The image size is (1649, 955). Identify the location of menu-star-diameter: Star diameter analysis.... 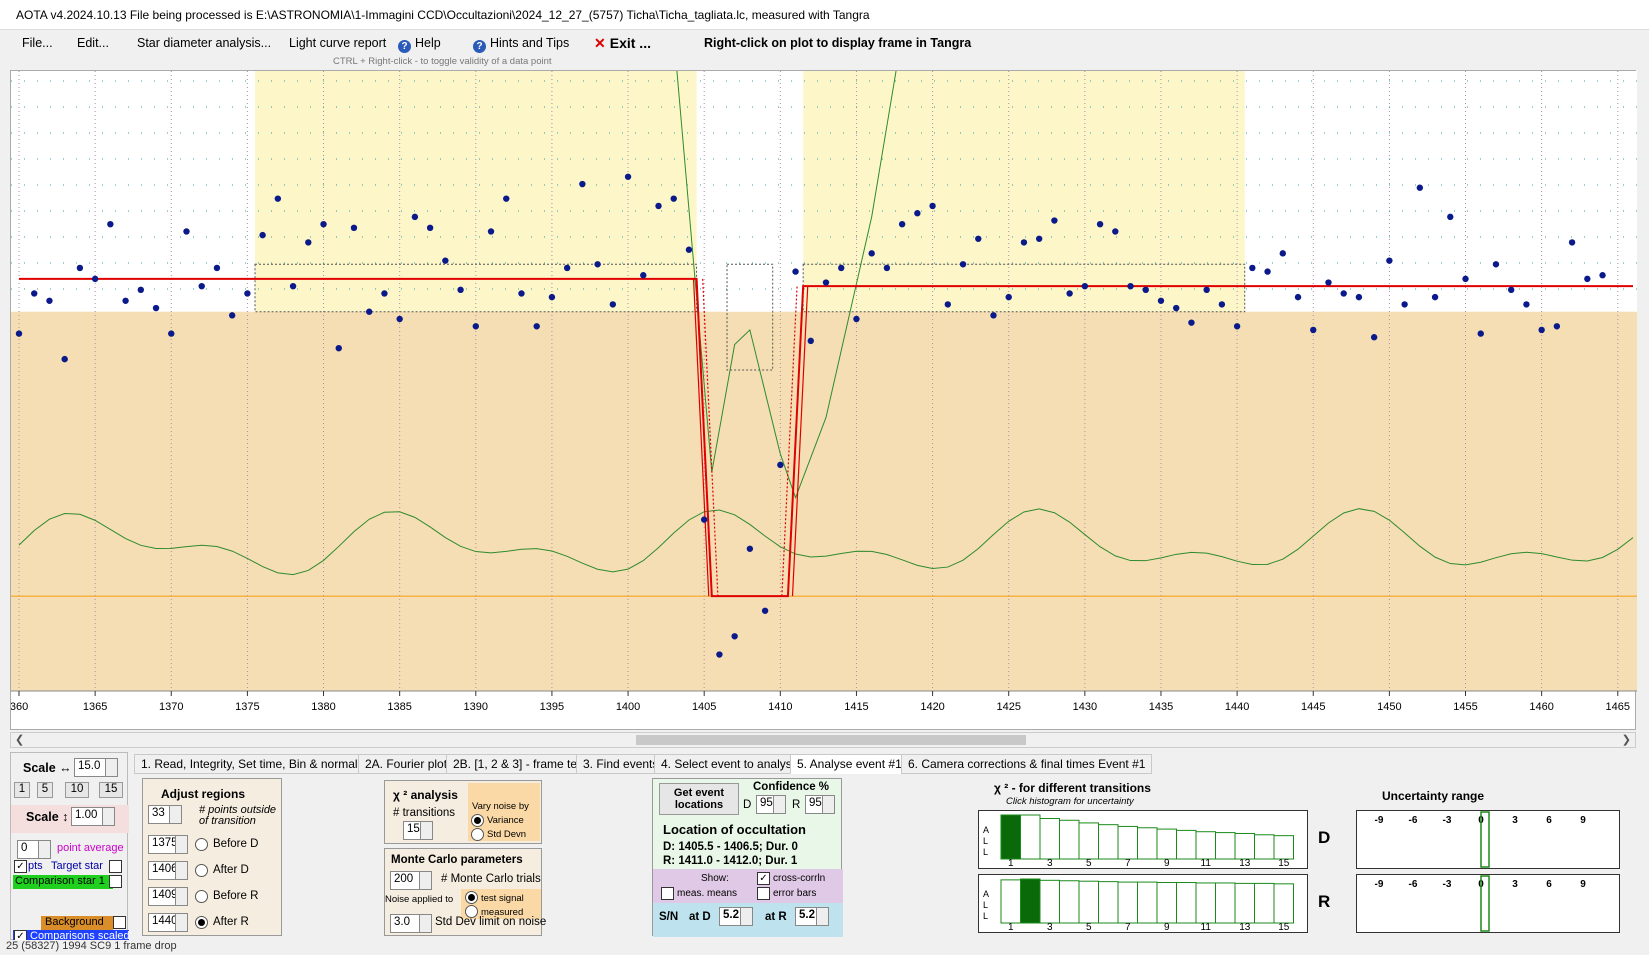
(204, 43).